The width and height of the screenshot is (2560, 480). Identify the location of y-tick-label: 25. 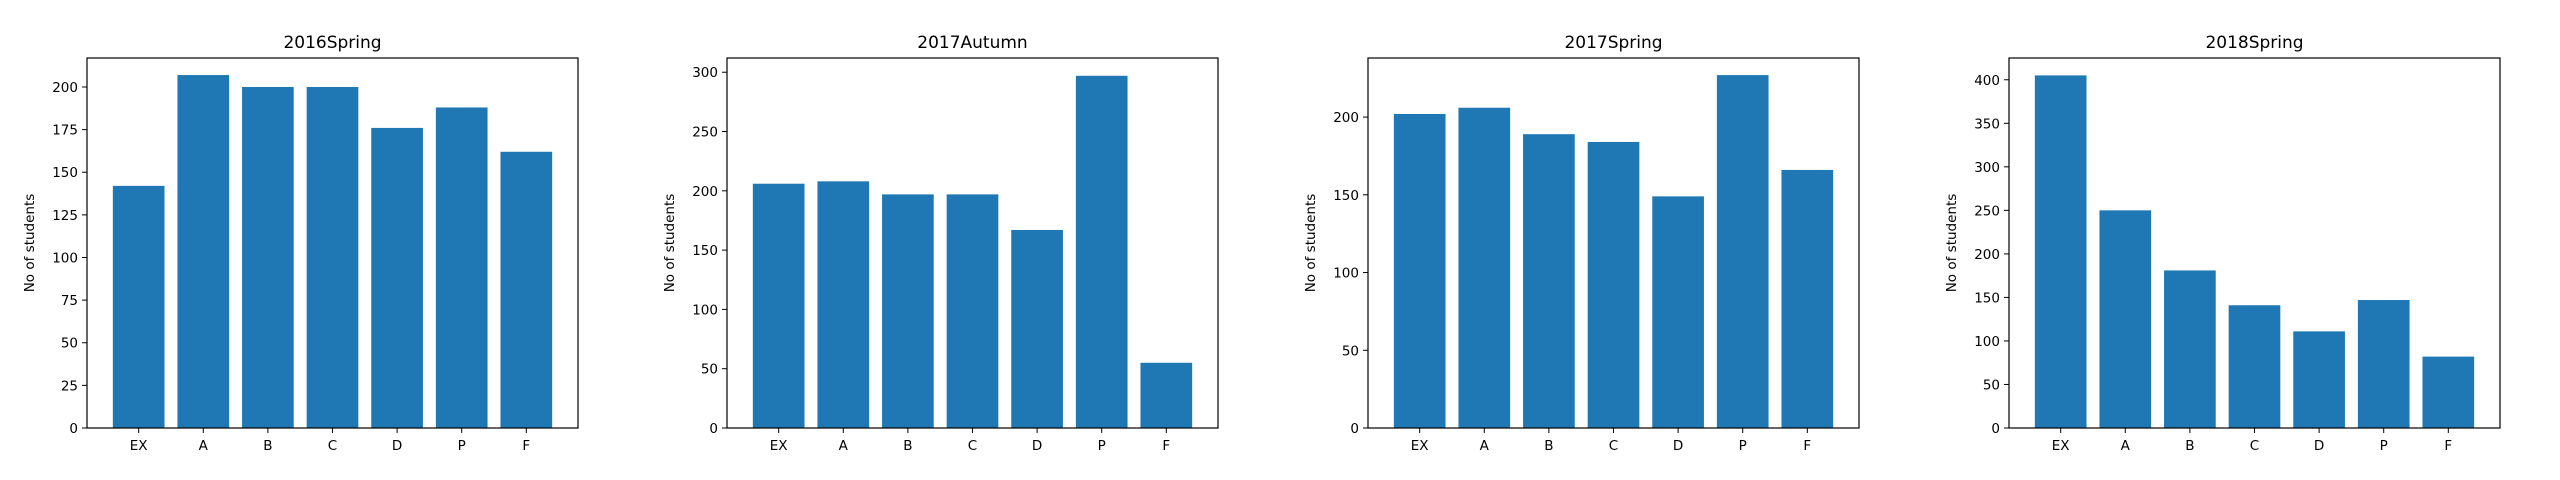
(69, 386).